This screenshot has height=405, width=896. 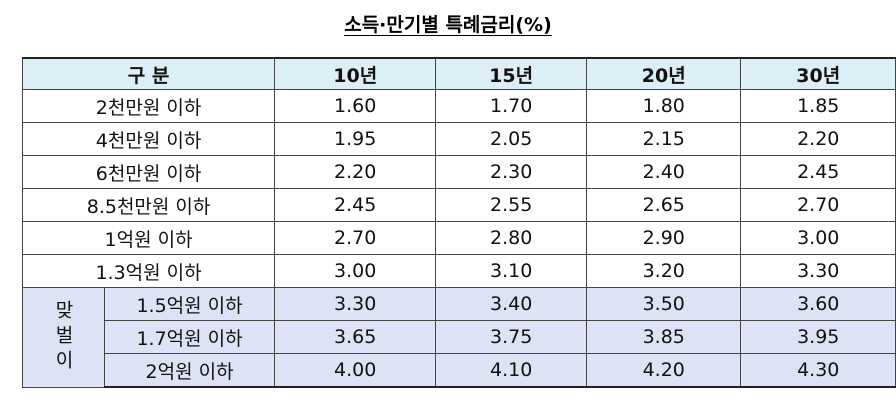 What do you see at coordinates (511, 370) in the screenshot?
I see `rate-cell: 4.10` at bounding box center [511, 370].